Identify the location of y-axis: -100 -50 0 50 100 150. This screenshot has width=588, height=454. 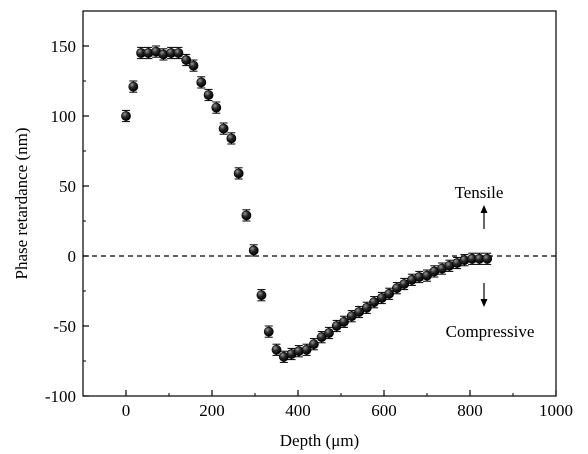
(67, 208).